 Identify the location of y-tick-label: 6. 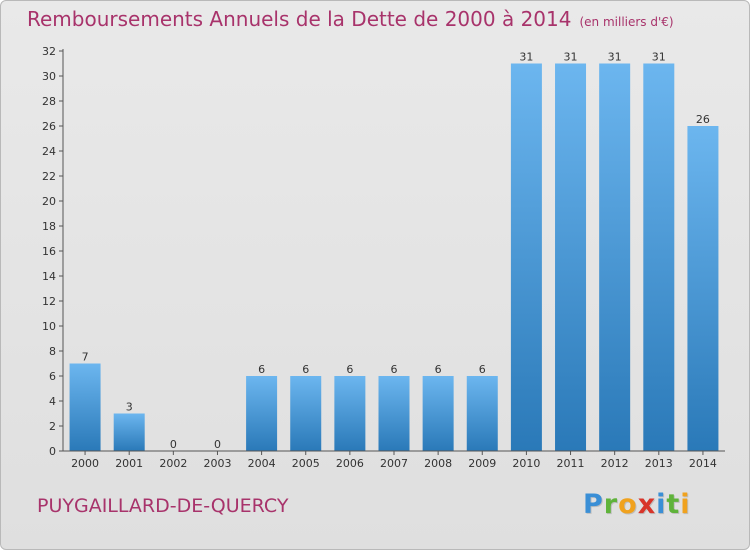
(52, 376).